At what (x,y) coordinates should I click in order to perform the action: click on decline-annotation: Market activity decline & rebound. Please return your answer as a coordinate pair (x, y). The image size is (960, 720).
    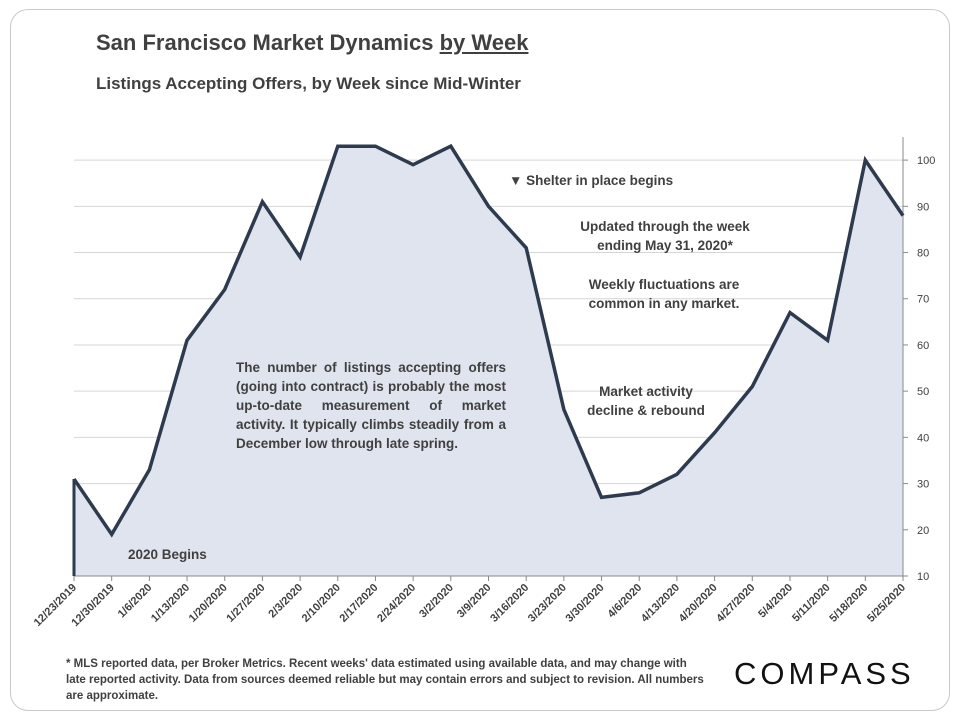
    Looking at the image, I should click on (646, 401).